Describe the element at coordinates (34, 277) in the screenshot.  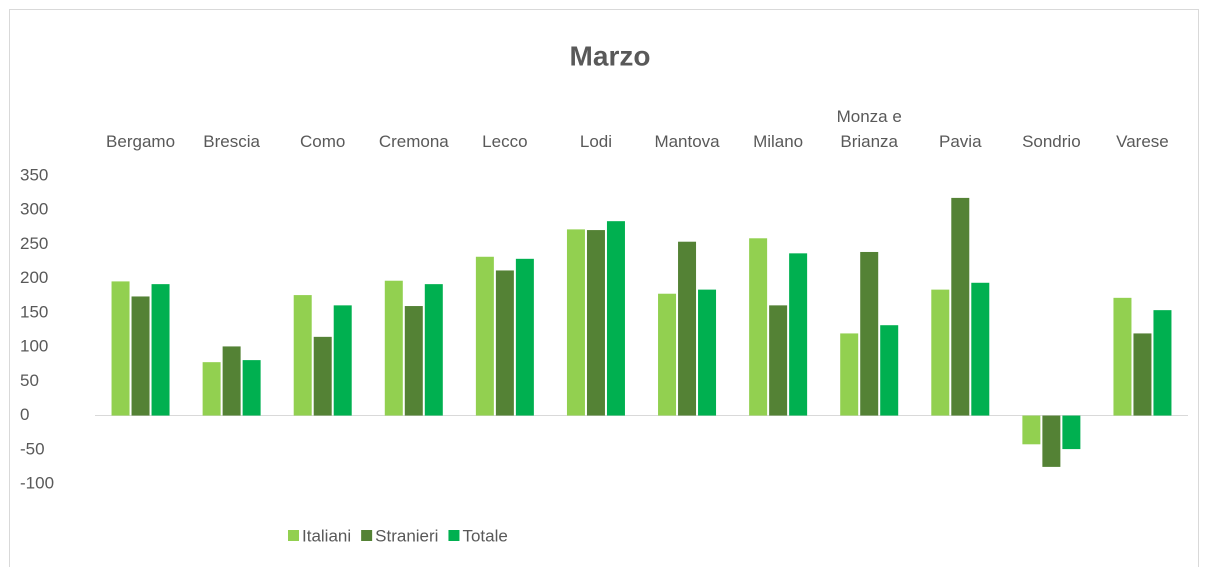
I see `y-tick-label: 200` at that location.